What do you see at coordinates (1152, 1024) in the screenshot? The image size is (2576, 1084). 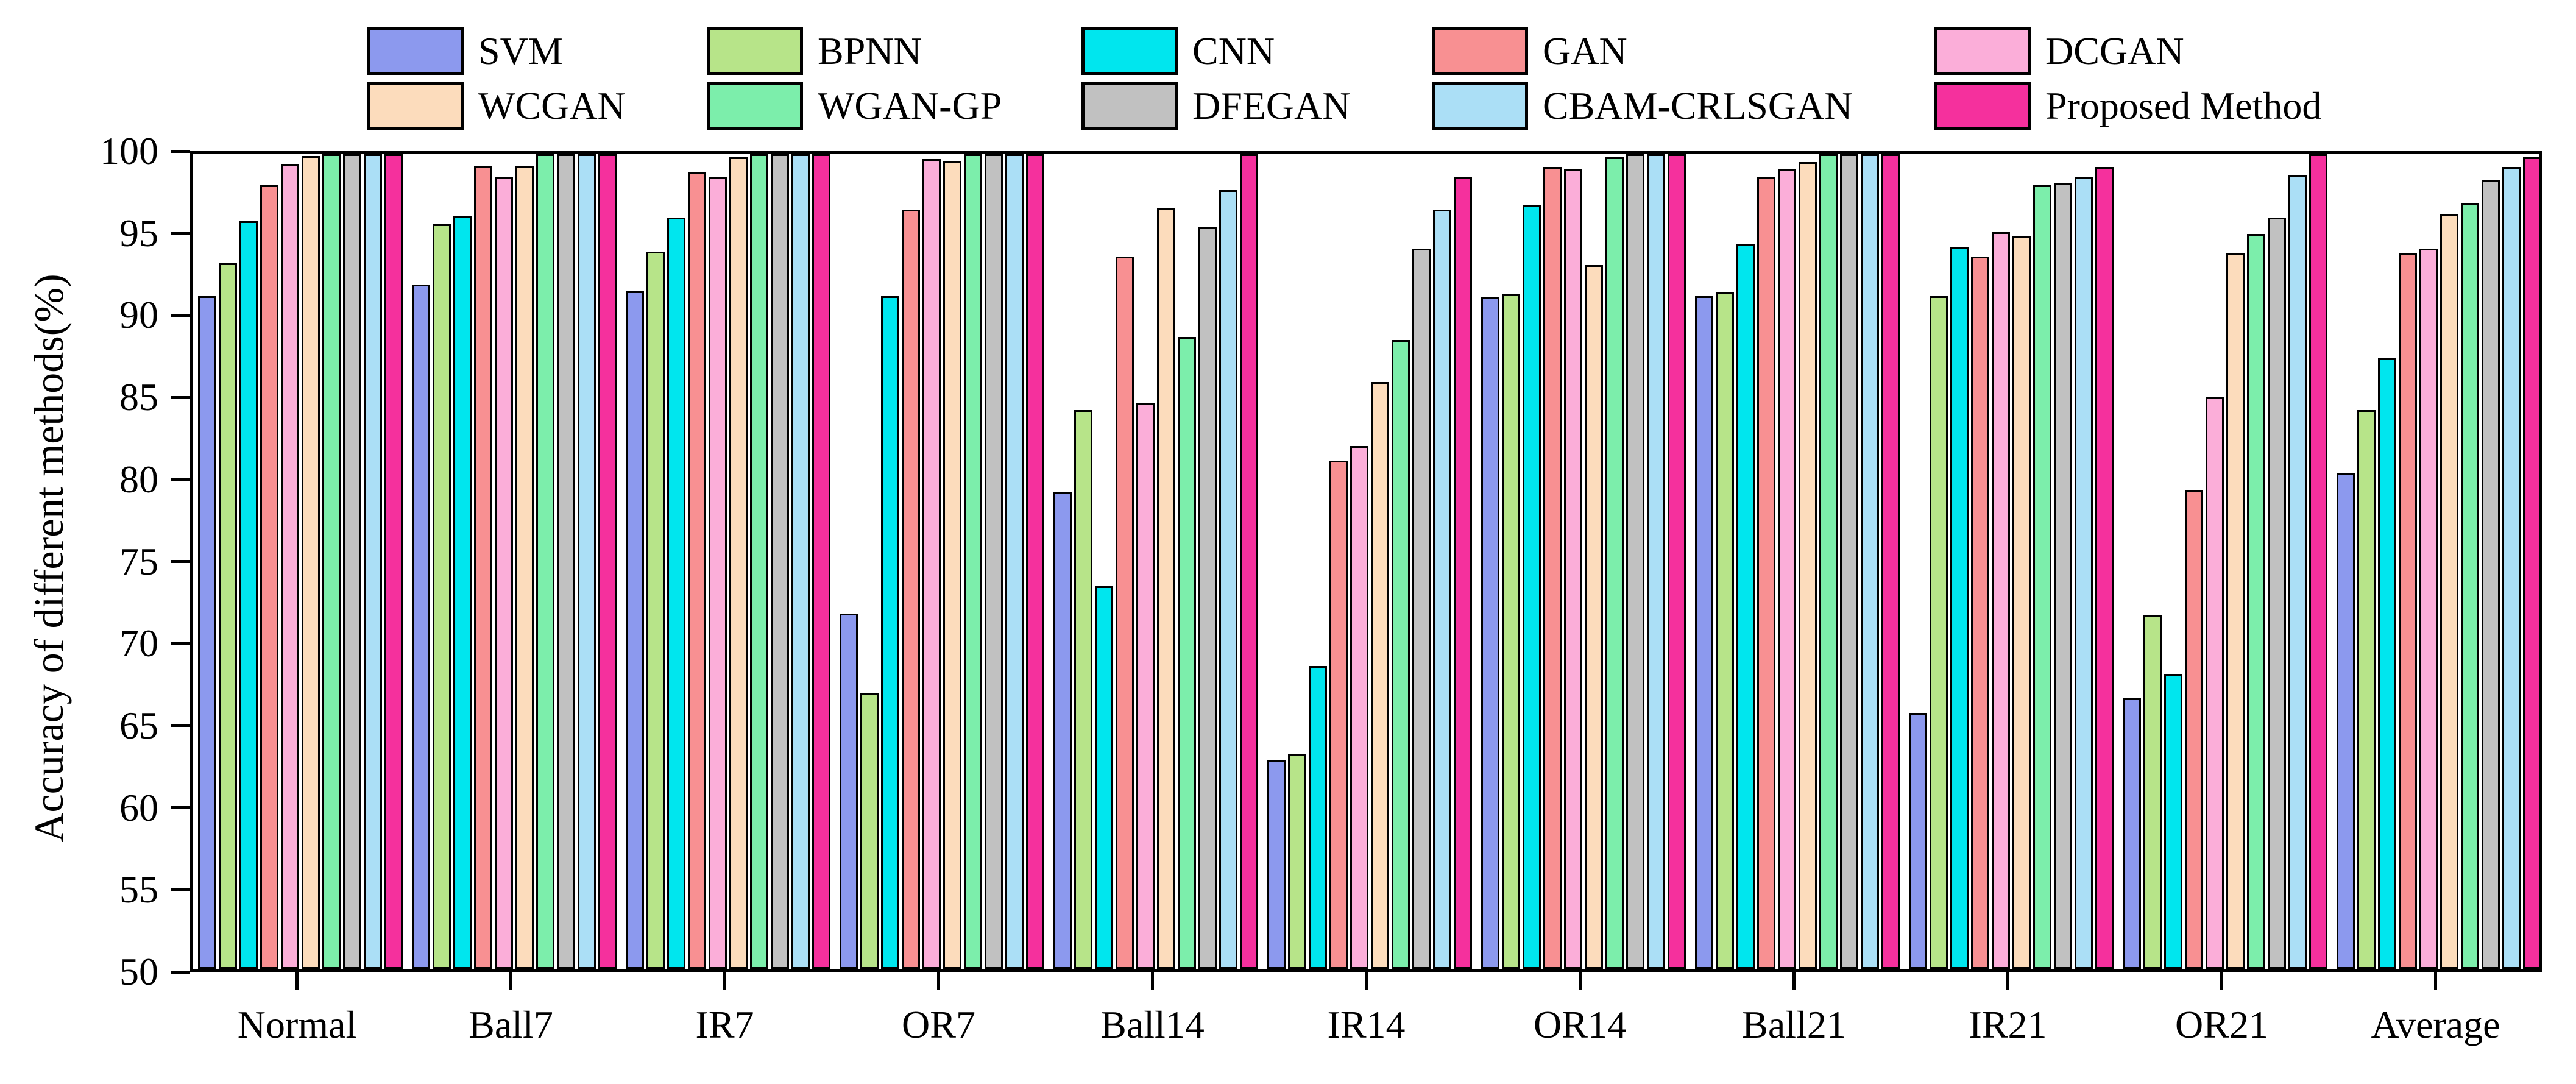 I see `x-tick-label: Ball14` at bounding box center [1152, 1024].